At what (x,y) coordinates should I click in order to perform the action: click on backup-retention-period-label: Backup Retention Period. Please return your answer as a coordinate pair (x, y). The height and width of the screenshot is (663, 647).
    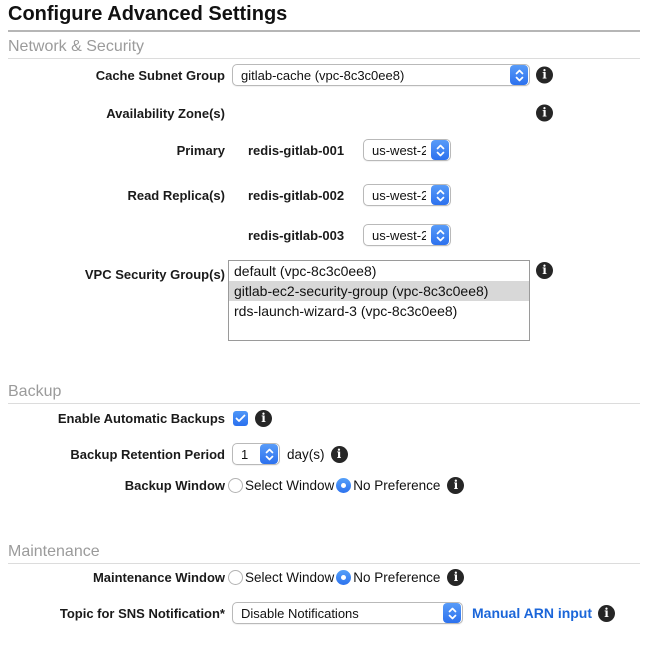
    Looking at the image, I should click on (147, 454).